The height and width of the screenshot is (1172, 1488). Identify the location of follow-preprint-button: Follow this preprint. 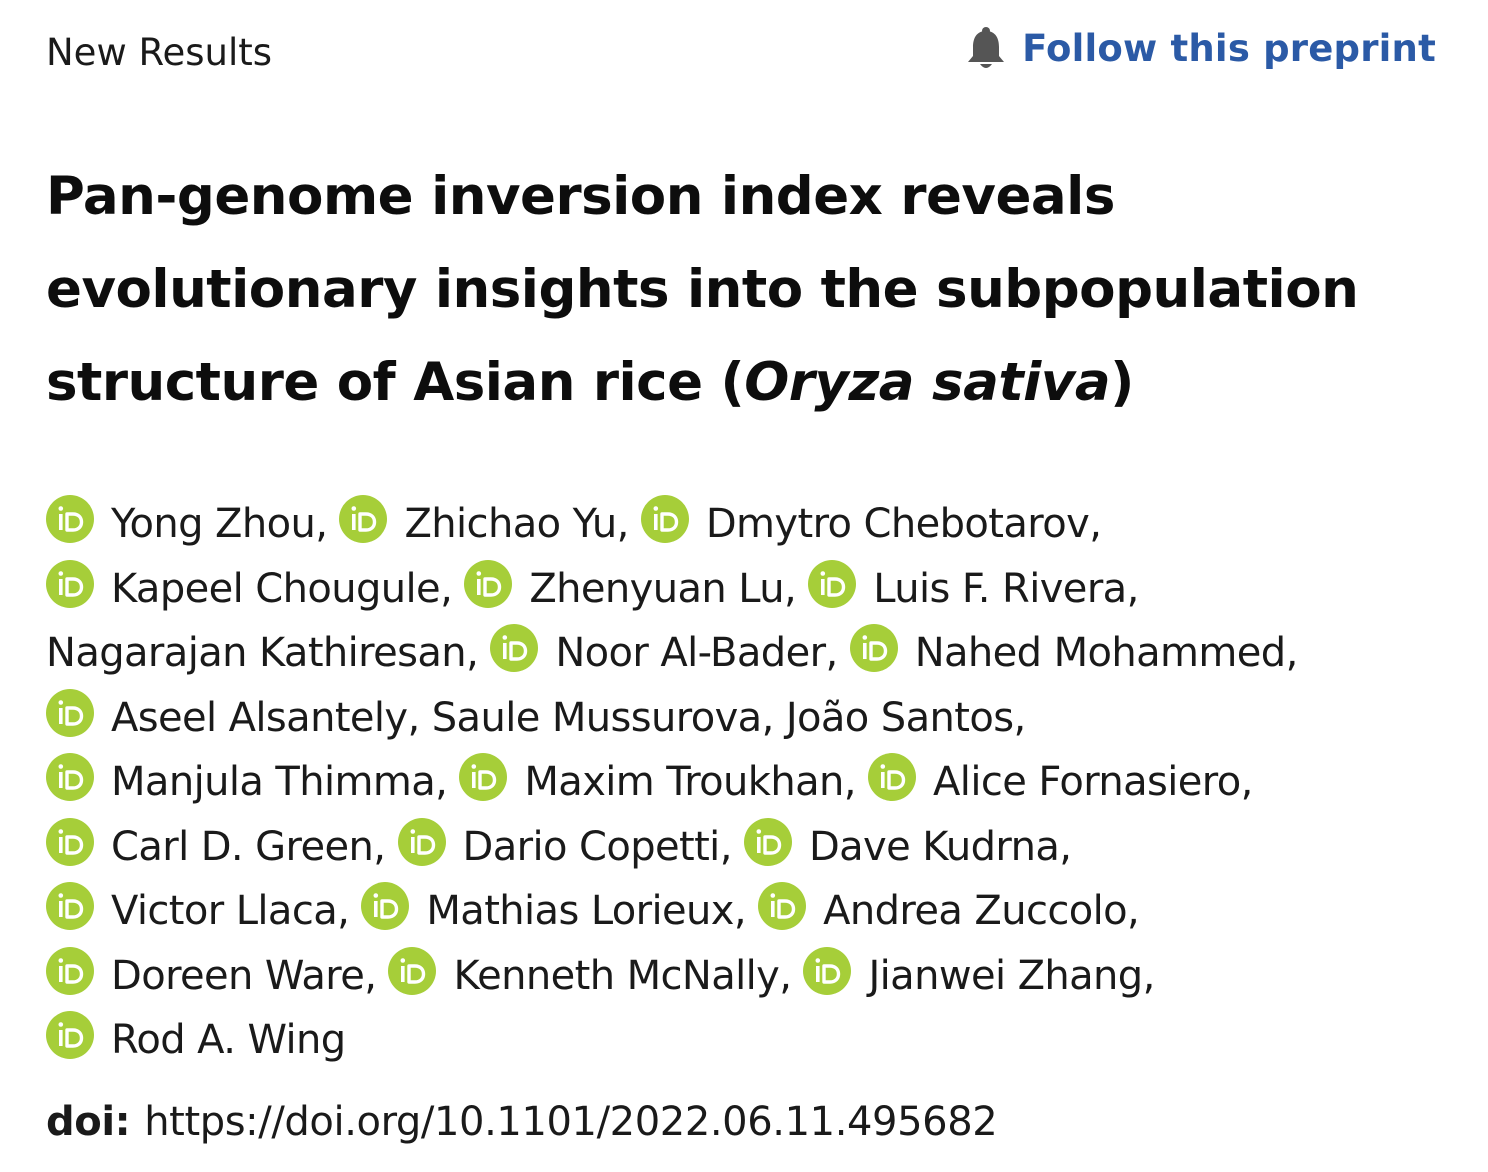
(1200, 49).